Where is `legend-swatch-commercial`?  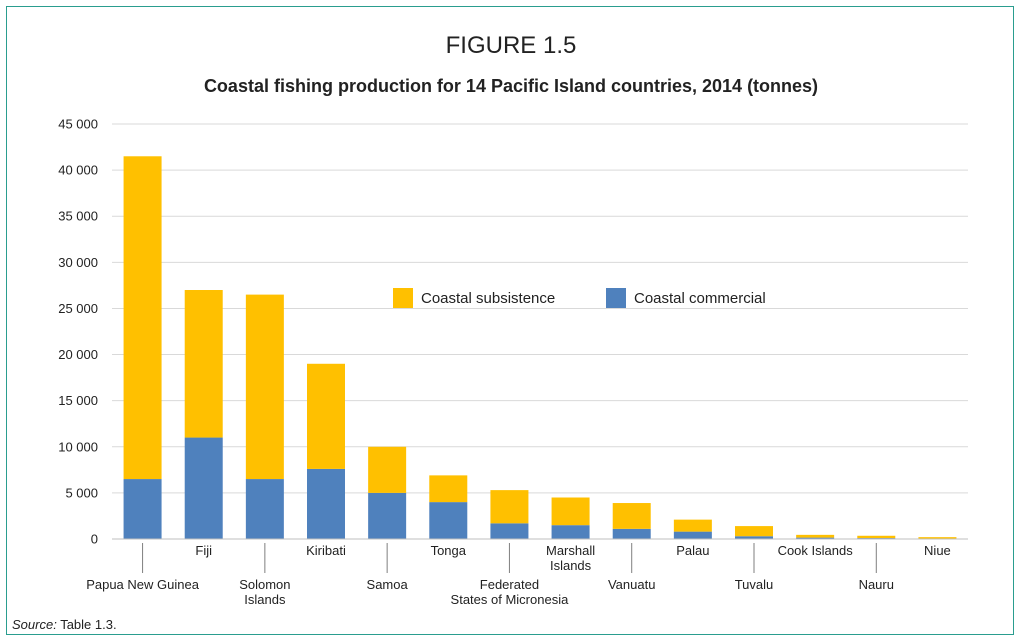
legend-swatch-commercial is located at coordinates (616, 298).